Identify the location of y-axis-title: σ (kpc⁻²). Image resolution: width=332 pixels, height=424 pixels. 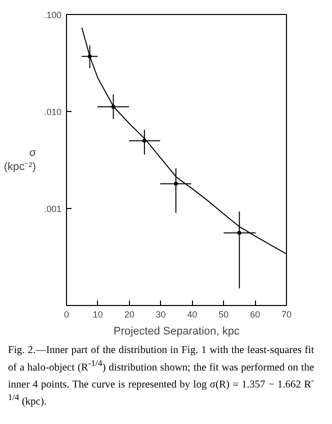
(20, 160).